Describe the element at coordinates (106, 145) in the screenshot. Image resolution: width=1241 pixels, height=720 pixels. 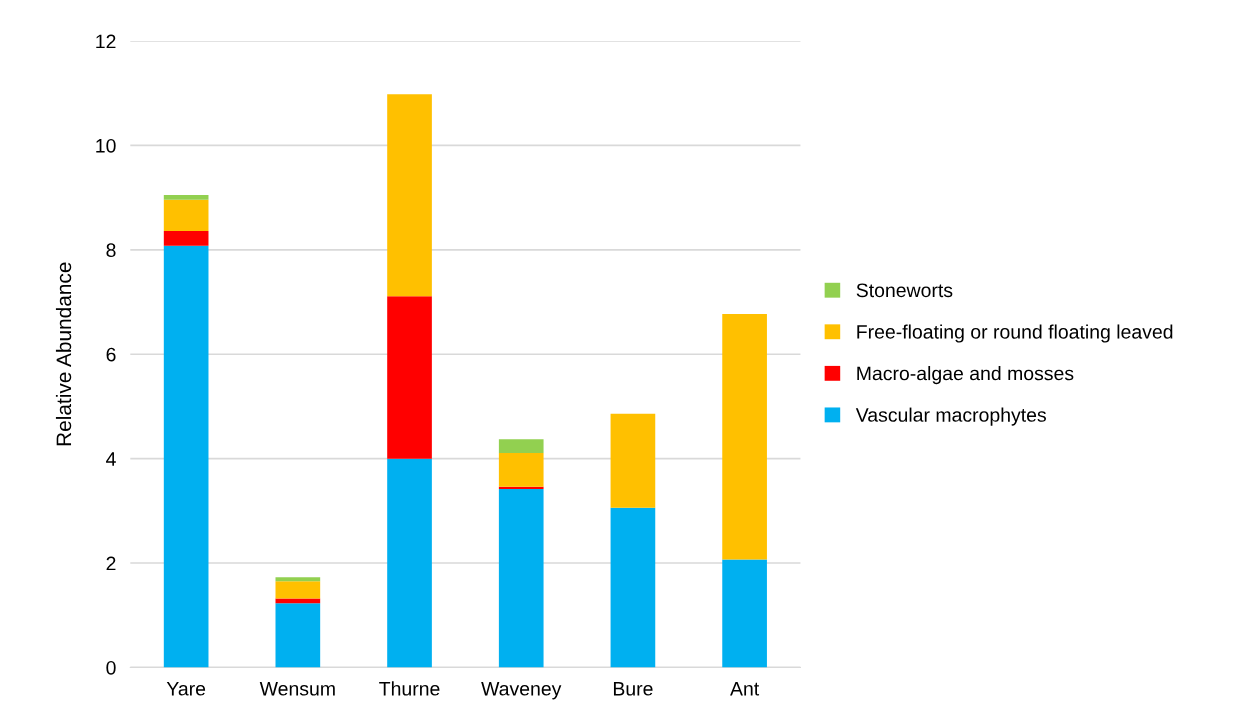
I see `y-tick-label: 10` at that location.